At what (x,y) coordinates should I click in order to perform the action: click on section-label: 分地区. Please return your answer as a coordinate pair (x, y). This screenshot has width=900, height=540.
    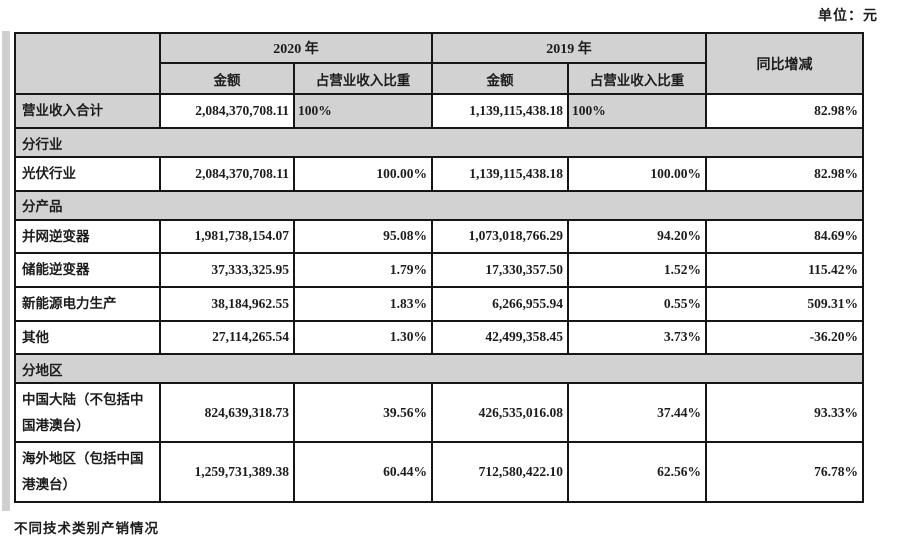
    Looking at the image, I should click on (439, 369).